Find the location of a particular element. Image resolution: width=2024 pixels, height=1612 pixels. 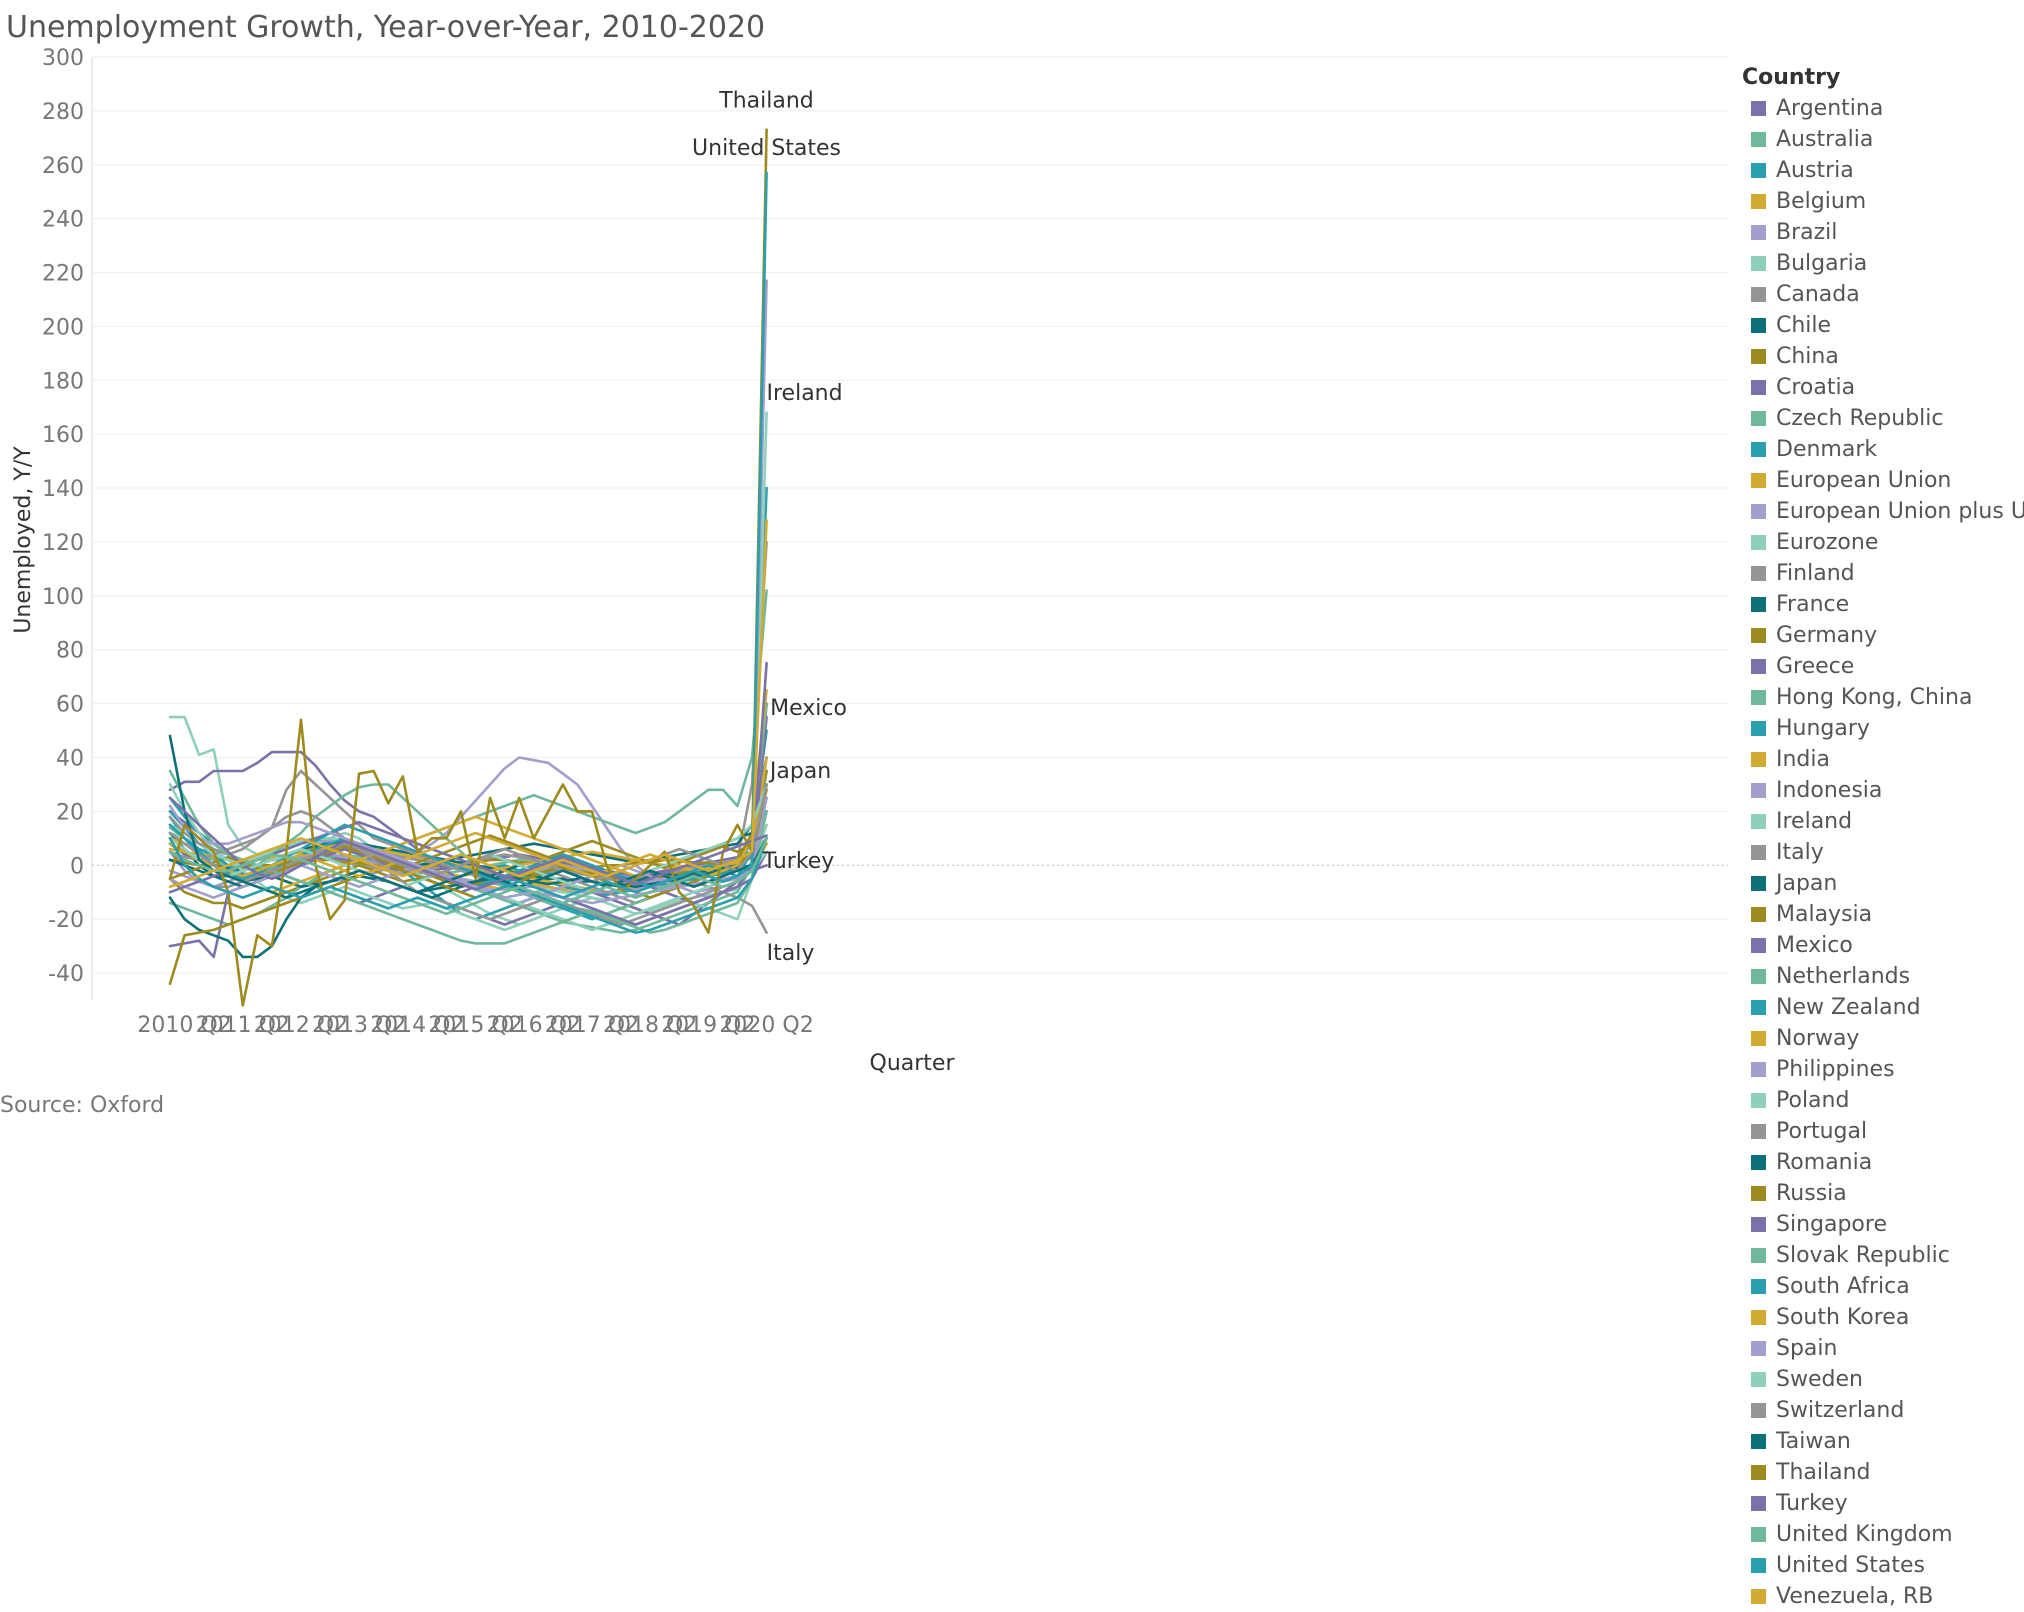

series-line-united-states is located at coordinates (468, 540).